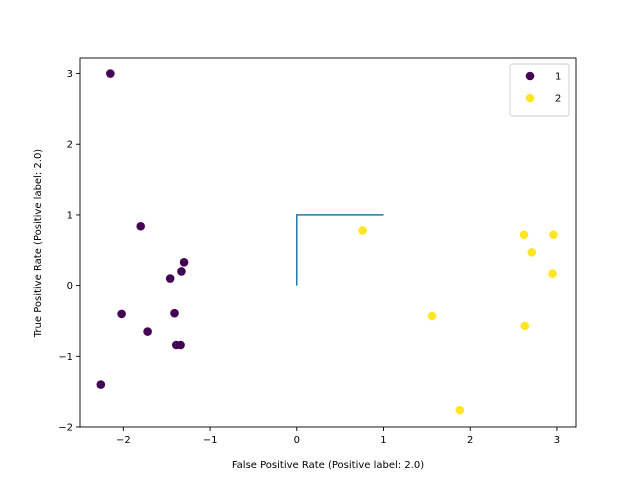 Image resolution: width=640 pixels, height=480 pixels. I want to click on x-tick-label: 0, so click(297, 440).